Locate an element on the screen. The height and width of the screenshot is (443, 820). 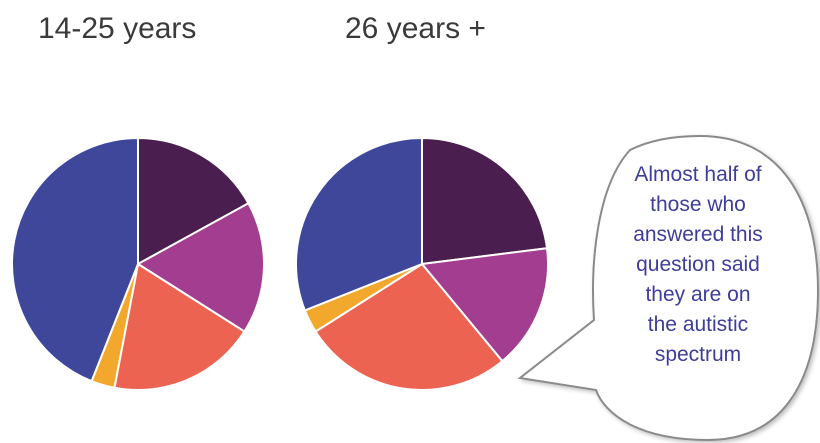
callout-line: the autistic is located at coordinates (698, 324).